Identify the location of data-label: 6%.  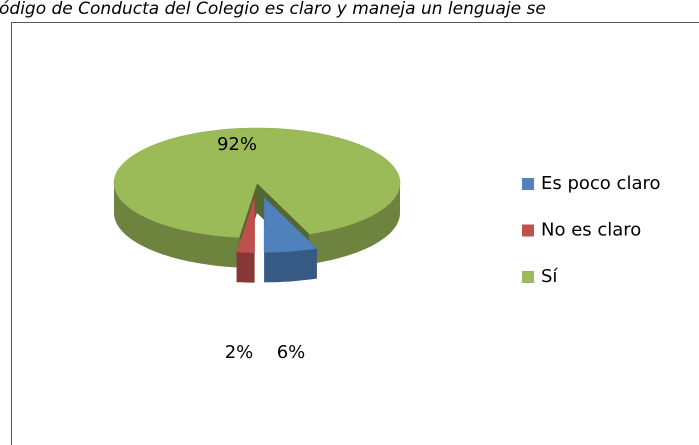
(291, 352).